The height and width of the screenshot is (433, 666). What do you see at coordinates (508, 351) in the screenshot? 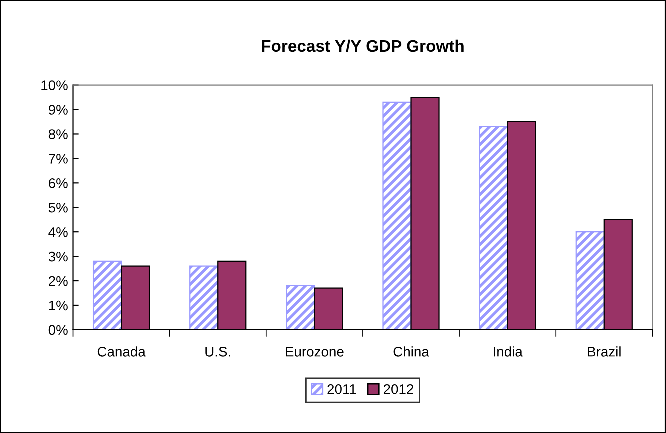
I see `x-tick-label: India` at bounding box center [508, 351].